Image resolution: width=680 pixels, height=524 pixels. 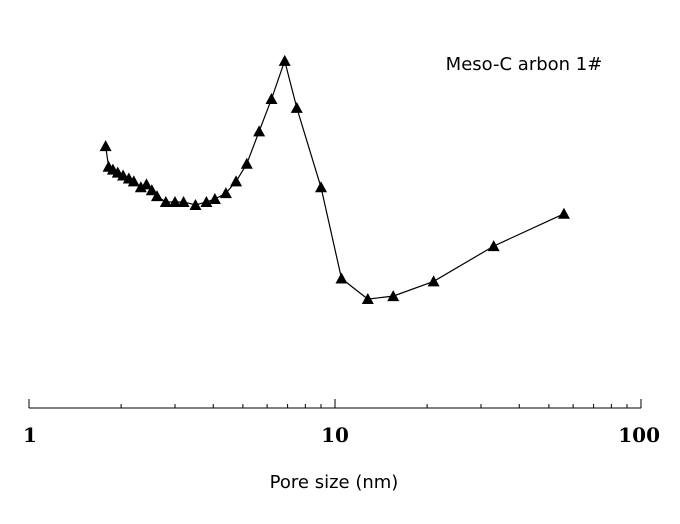 What do you see at coordinates (639, 435) in the screenshot?
I see `x-tick-label: 100` at bounding box center [639, 435].